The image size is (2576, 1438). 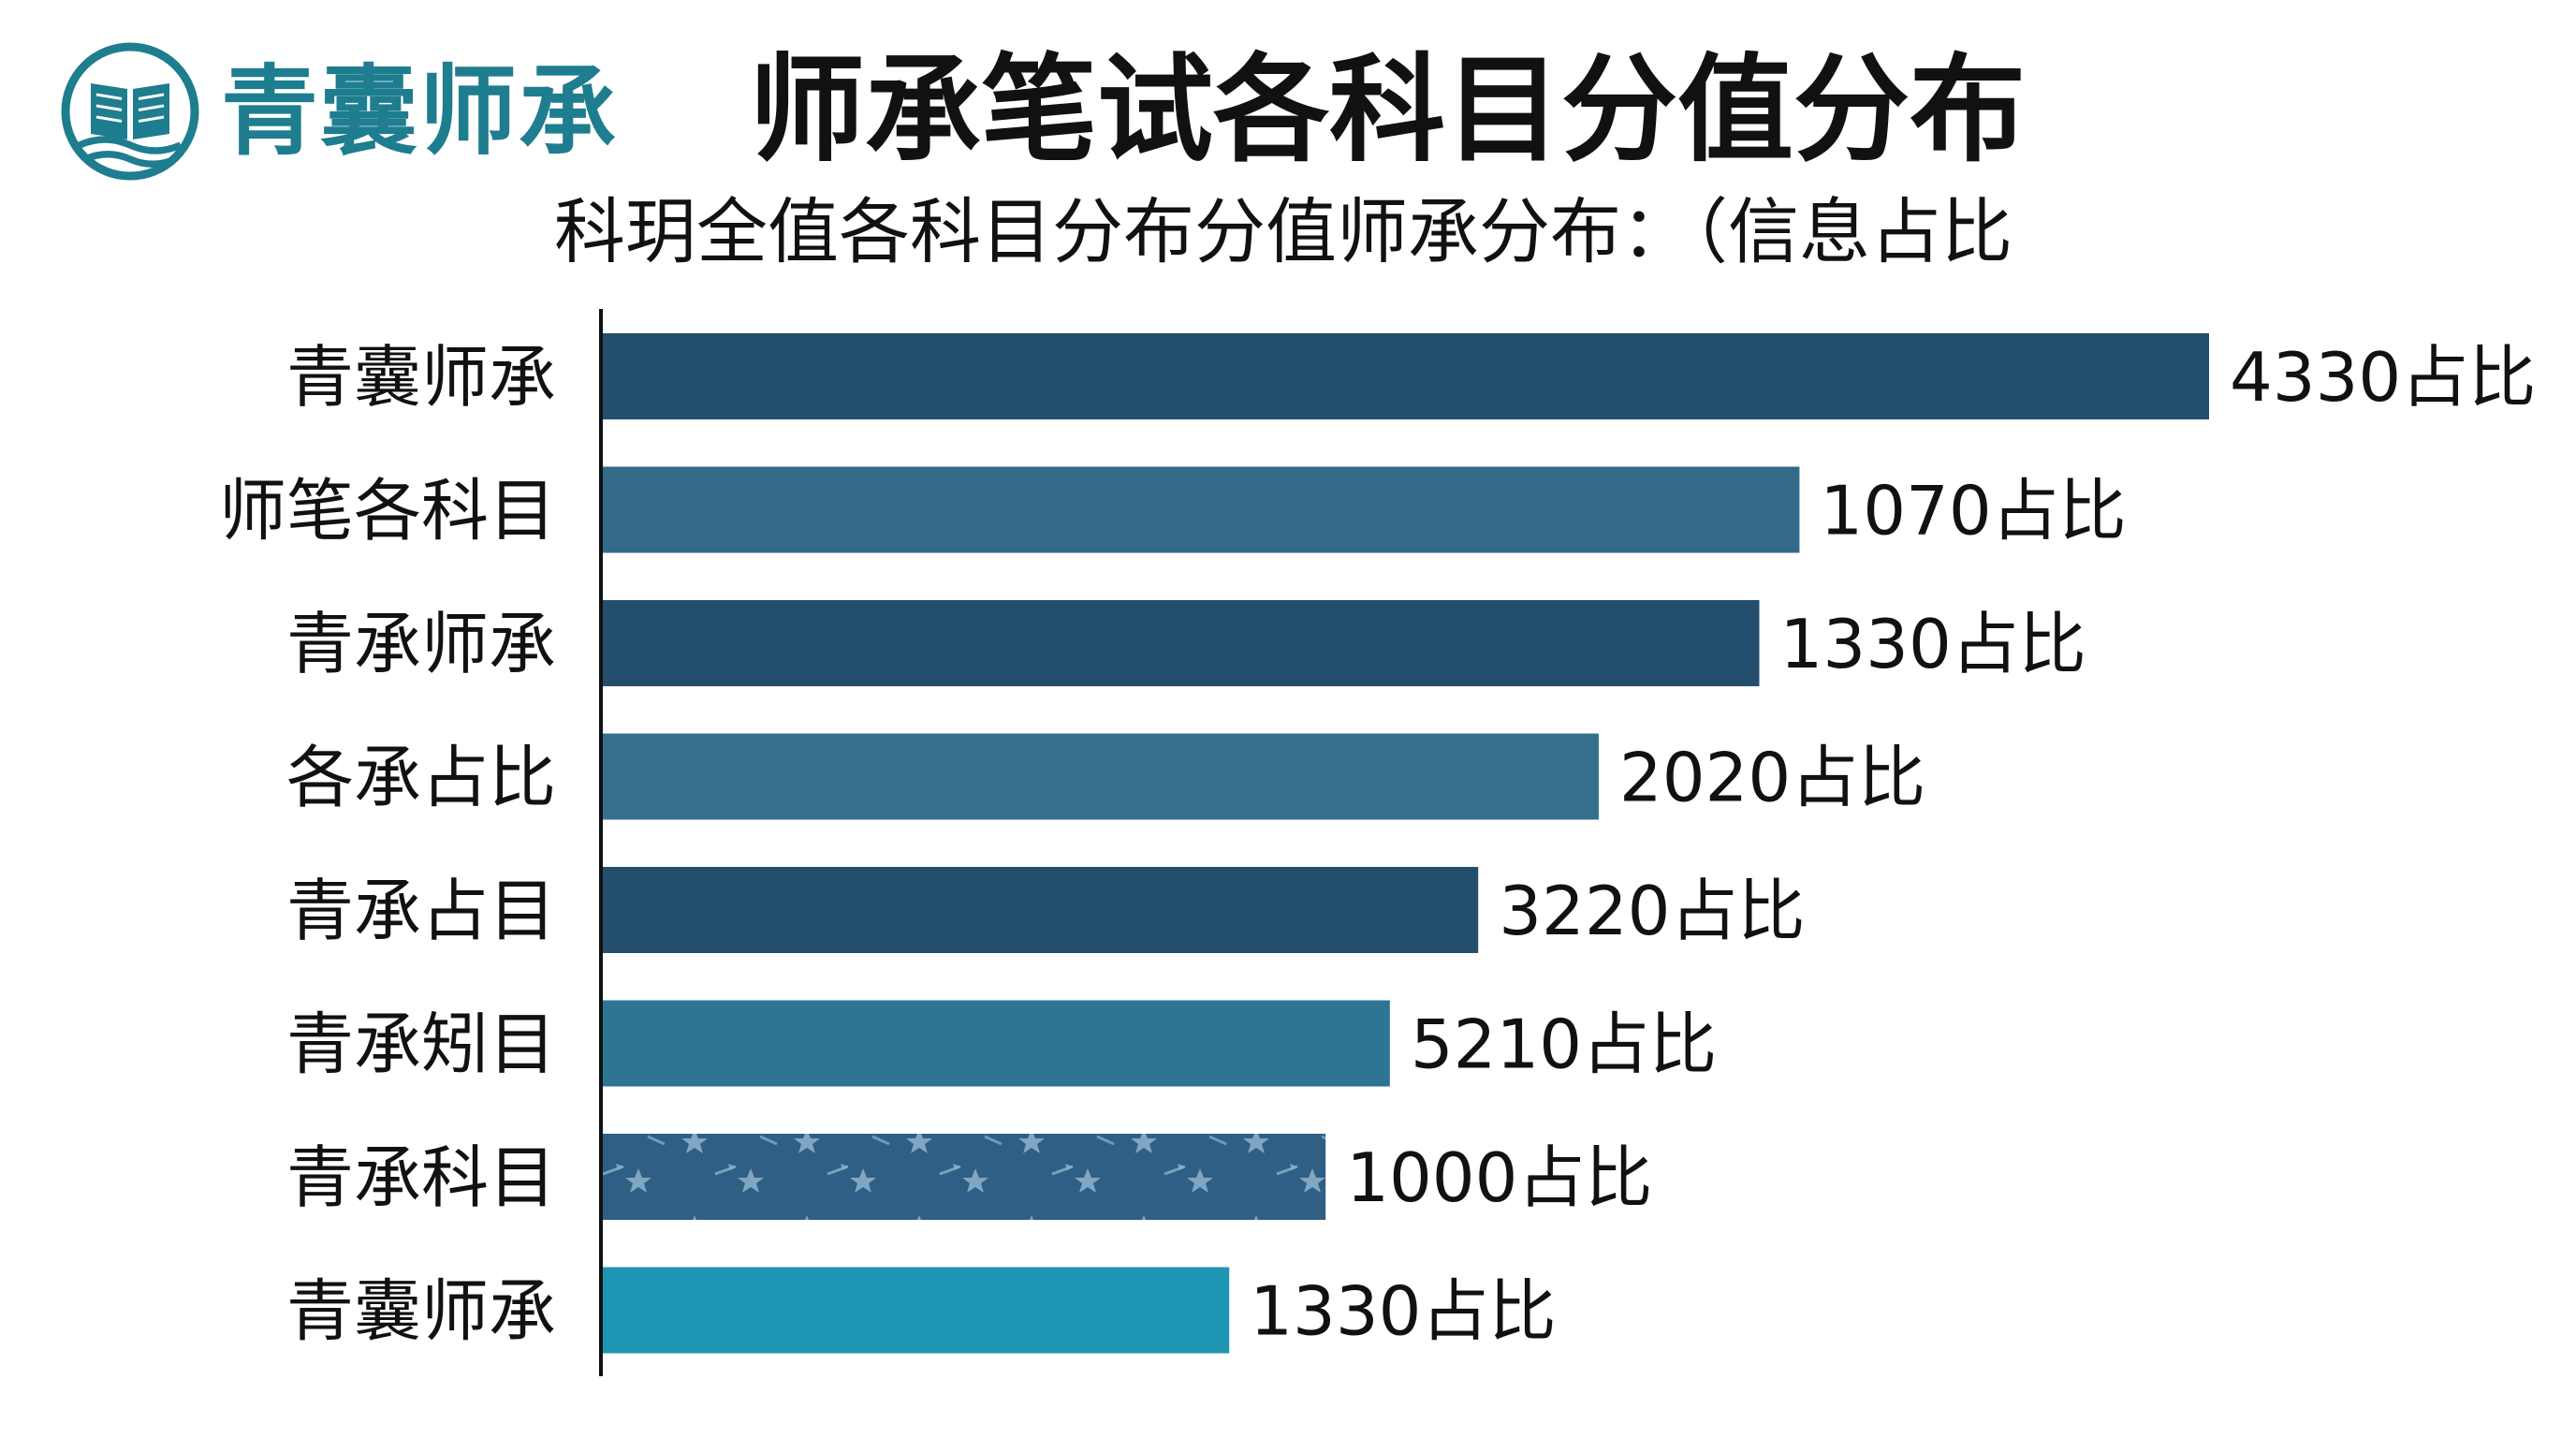 I want to click on data-label: 1000占比, so click(x=1499, y=1177).